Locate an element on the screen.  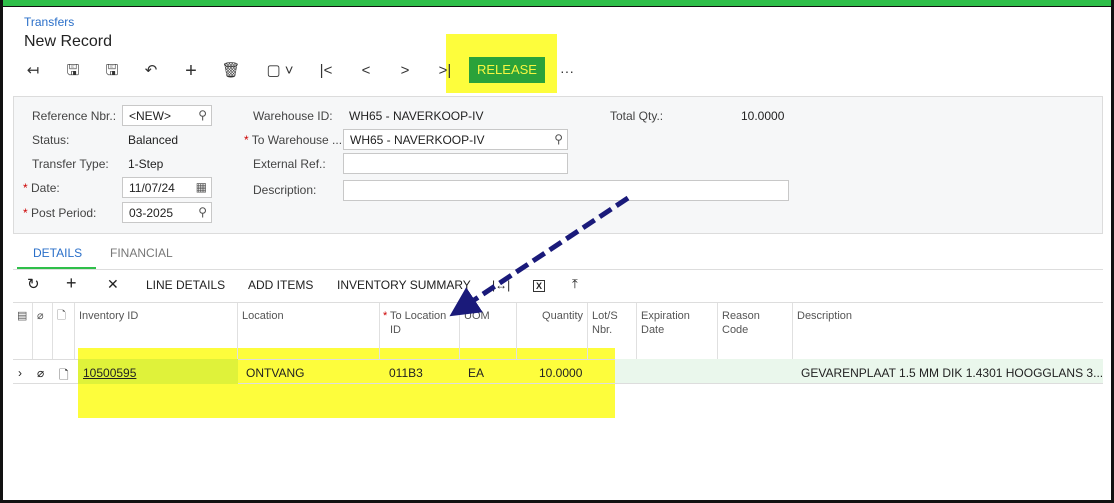
column-lot-serial: Lot/S Nbr. is located at coordinates (612, 331).